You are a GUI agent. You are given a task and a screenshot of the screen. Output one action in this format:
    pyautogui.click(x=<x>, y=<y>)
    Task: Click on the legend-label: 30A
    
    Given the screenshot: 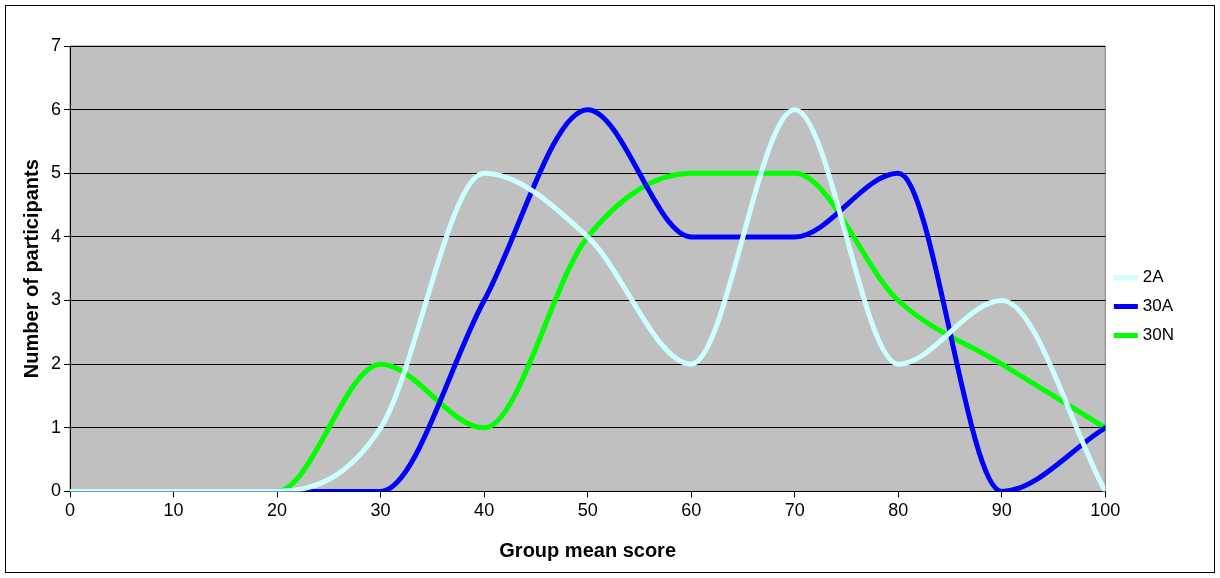 What is the action you would take?
    pyautogui.click(x=1158, y=306)
    